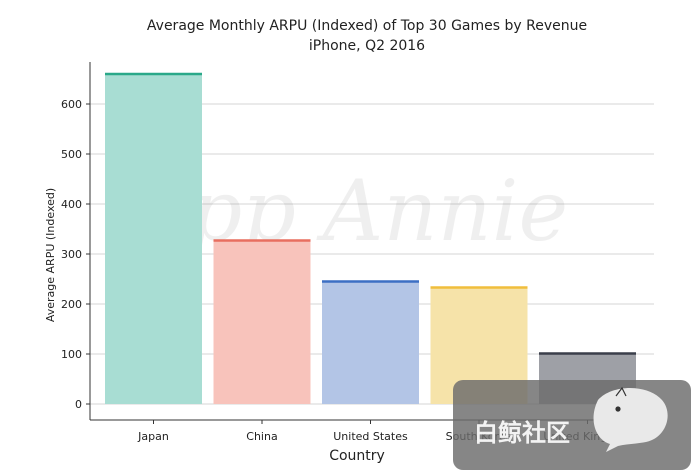 Image resolution: width=691 pixels, height=470 pixels. Describe the element at coordinates (262, 322) in the screenshot. I see `bar-china` at that location.